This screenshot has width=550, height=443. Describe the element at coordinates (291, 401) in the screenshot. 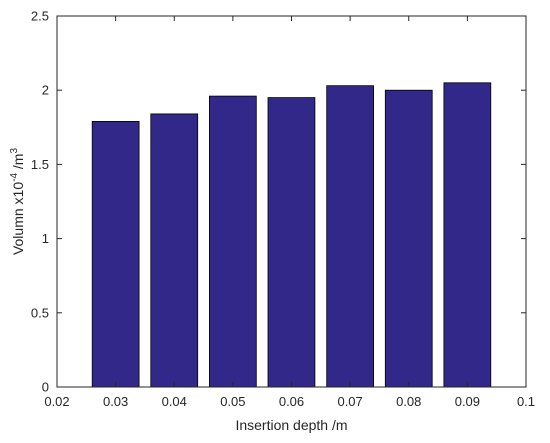

I see `x-tick-label-0.06: 0.06` at that location.